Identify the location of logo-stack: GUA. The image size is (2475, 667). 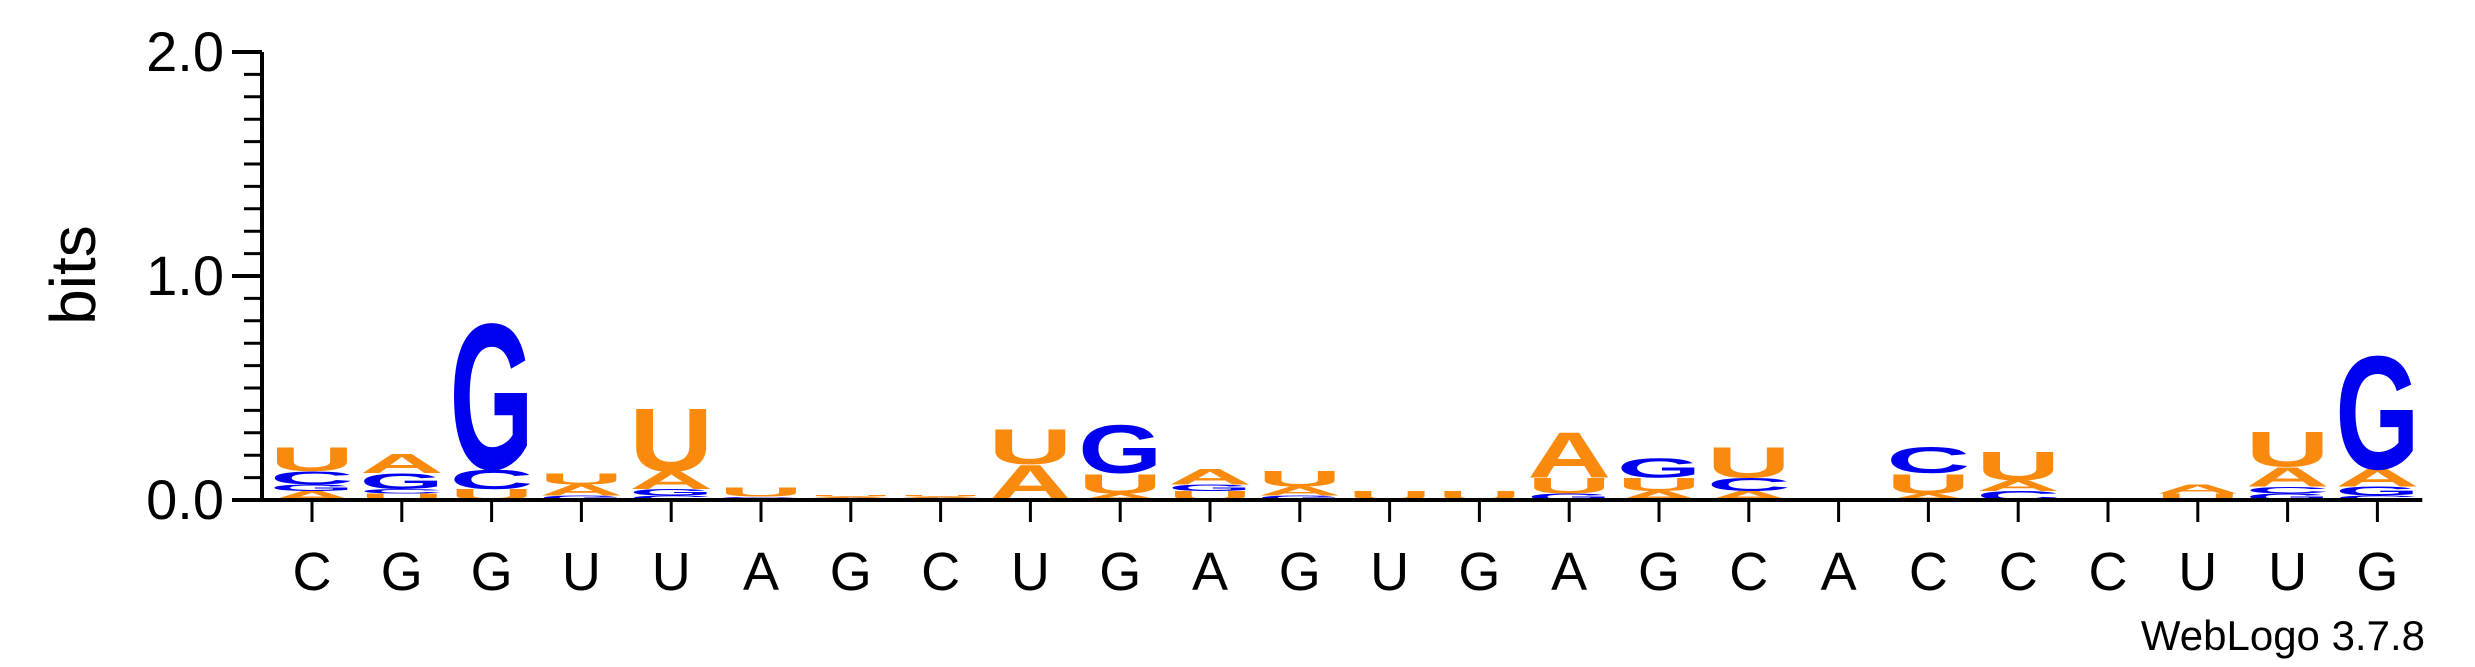
(1569, 460).